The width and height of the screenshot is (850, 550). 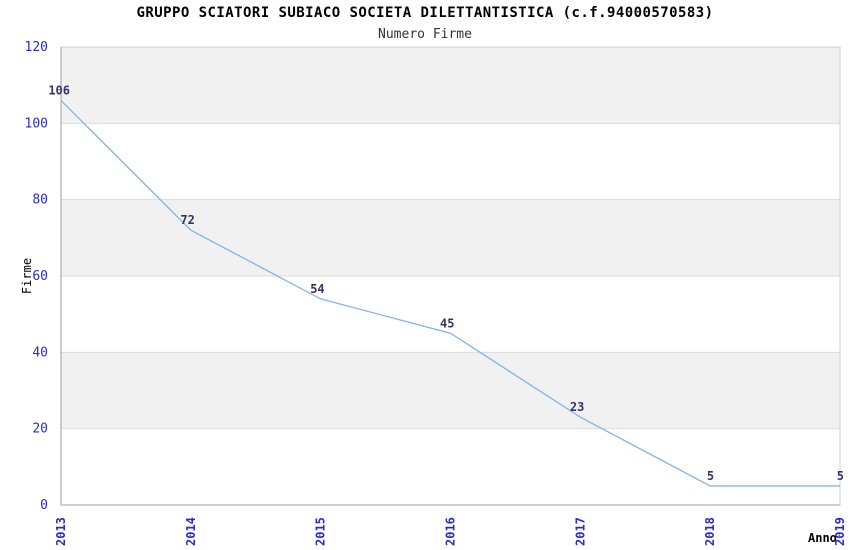 I want to click on x-tick-label: 2016, so click(x=451, y=531).